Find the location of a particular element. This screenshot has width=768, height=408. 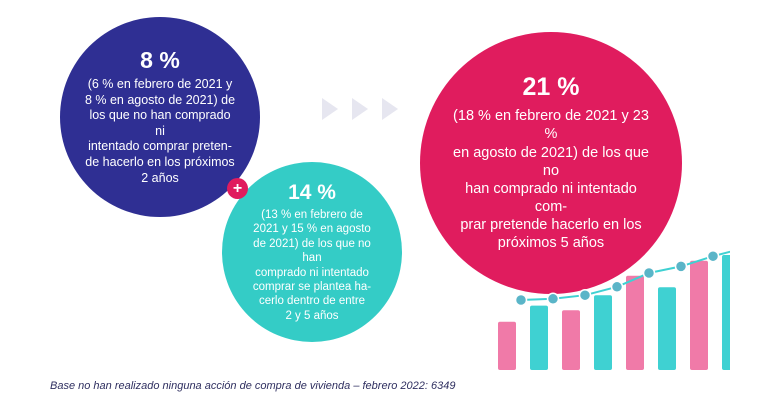

desc-line: 8 % en agosto de 2021) de is located at coordinates (160, 99).